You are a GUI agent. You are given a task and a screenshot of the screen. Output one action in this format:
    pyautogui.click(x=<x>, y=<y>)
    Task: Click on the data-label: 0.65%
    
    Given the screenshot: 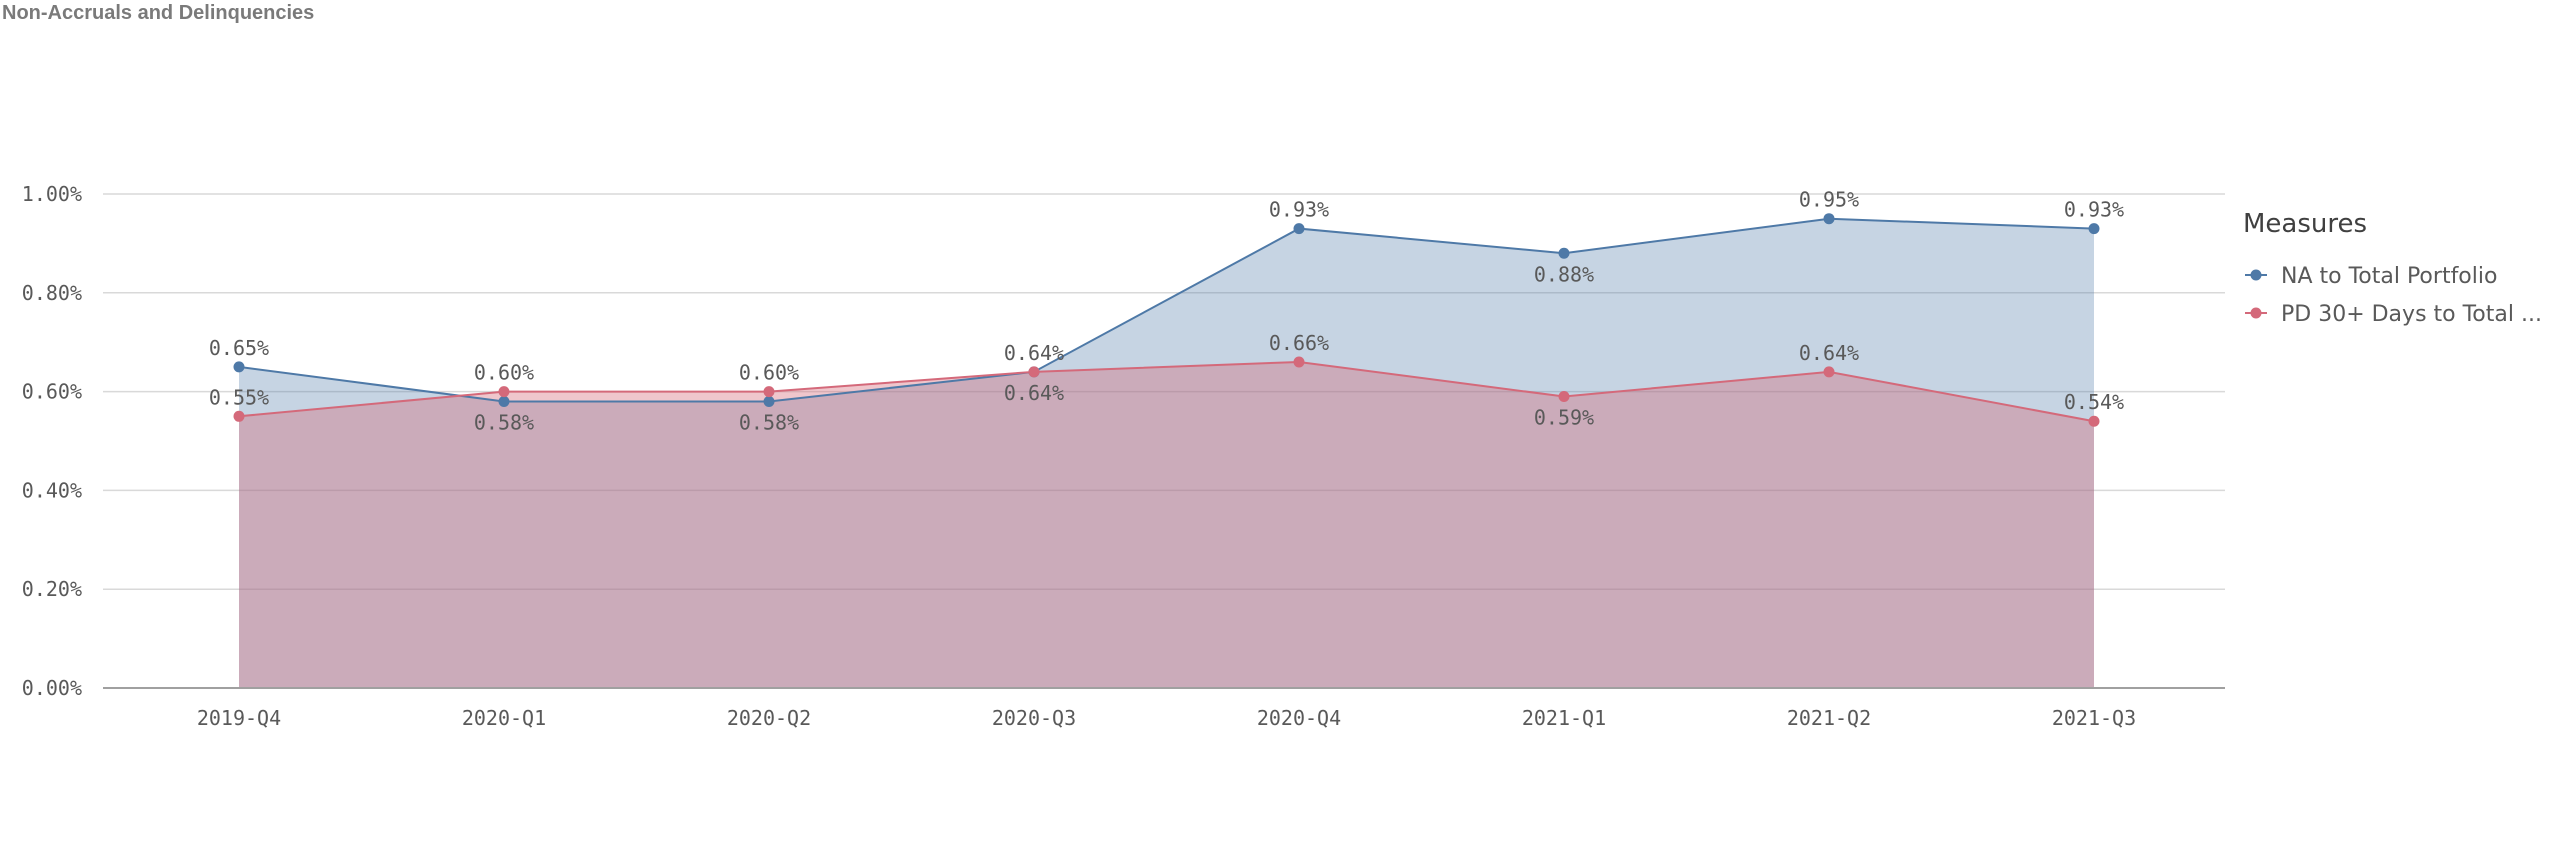 What is the action you would take?
    pyautogui.click(x=239, y=348)
    